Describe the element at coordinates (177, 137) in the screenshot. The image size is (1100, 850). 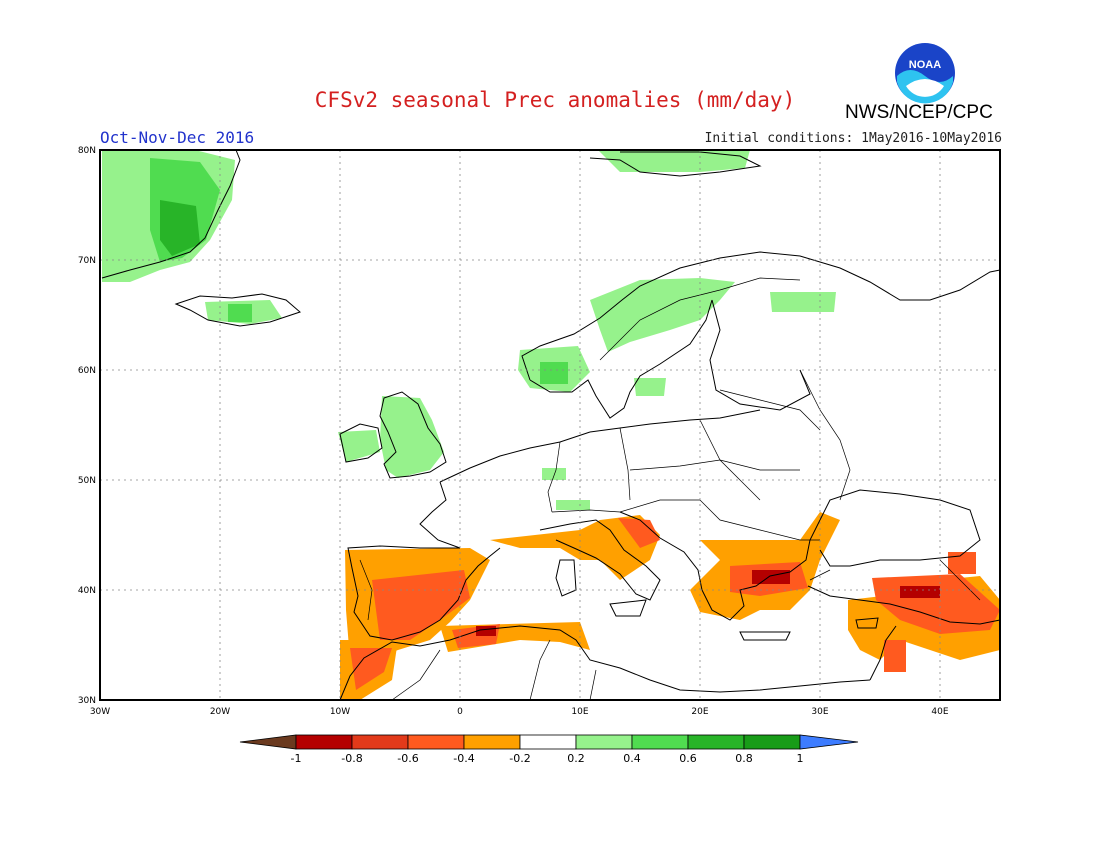
I see `season-label: Oct-Nov-Dec 2016` at that location.